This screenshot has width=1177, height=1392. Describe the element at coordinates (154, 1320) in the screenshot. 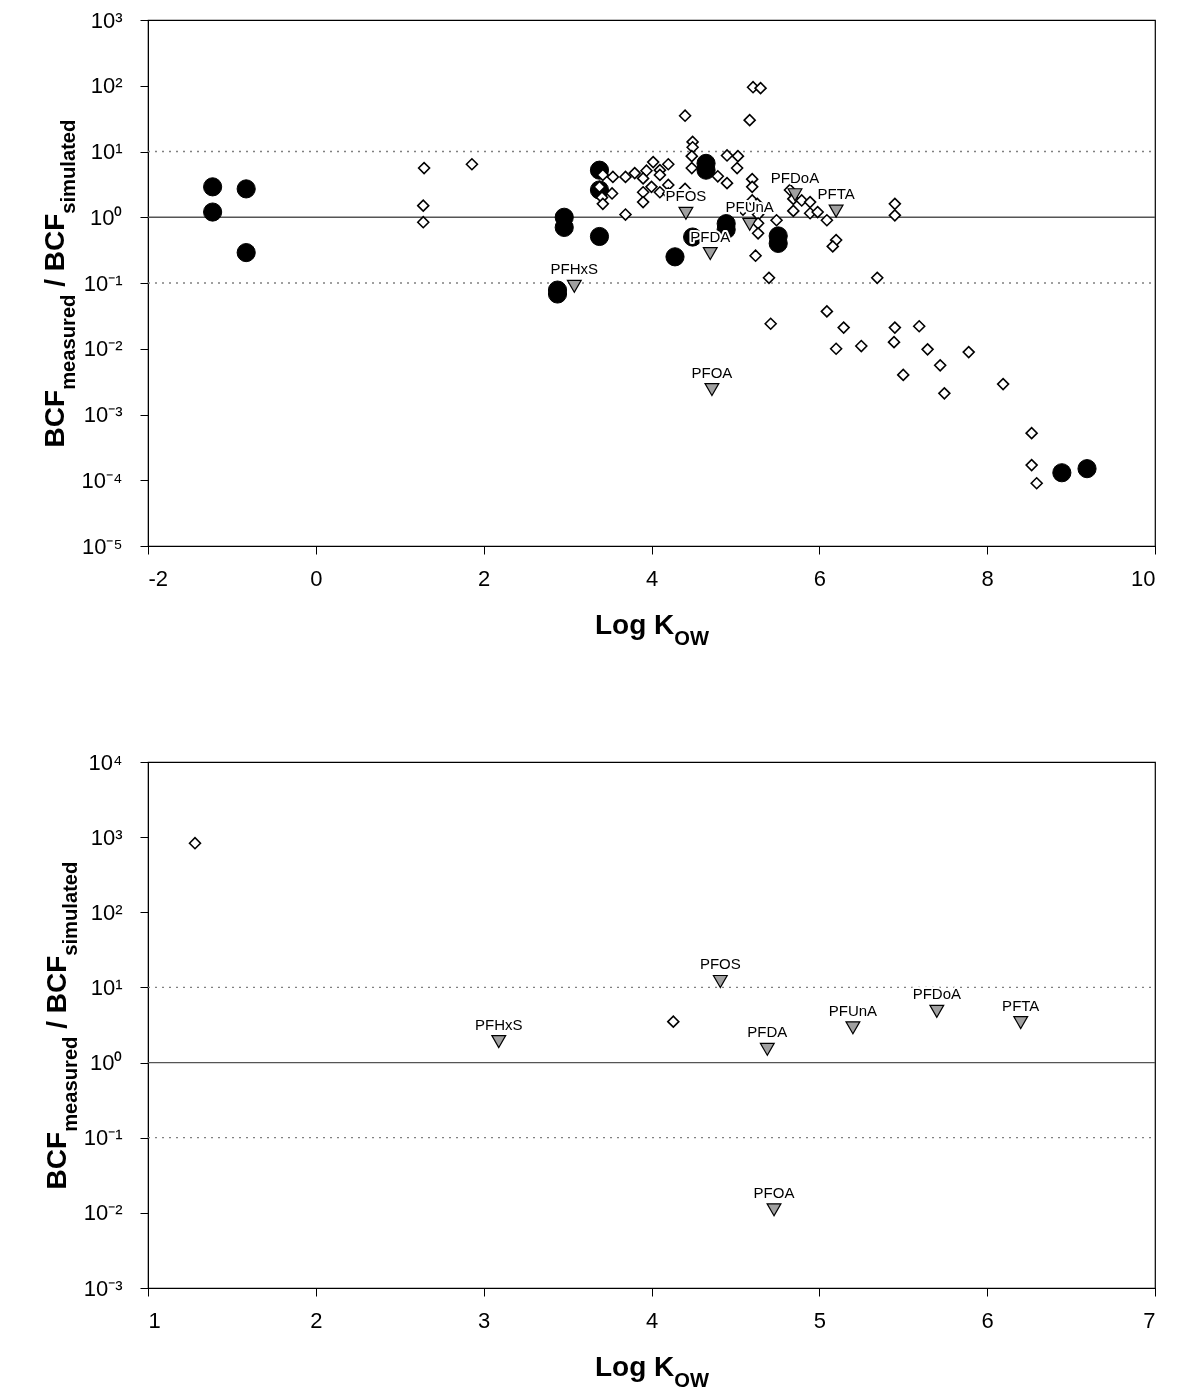

I see `x-tick-label: 1` at that location.